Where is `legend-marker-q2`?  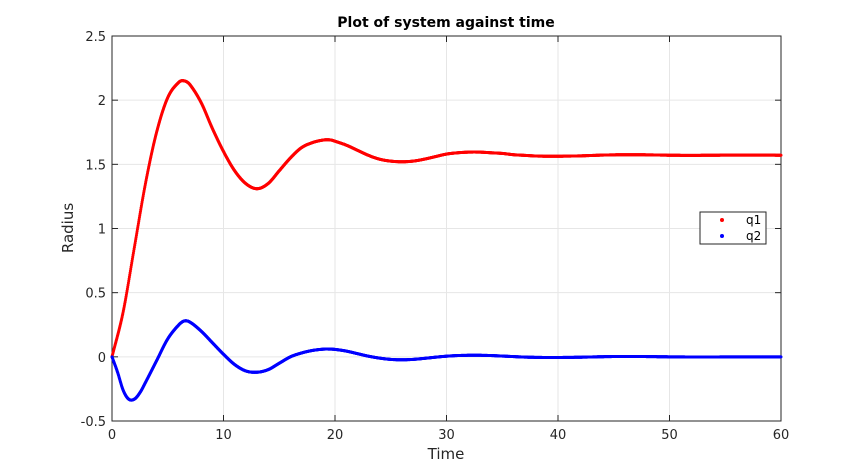
legend-marker-q2 is located at coordinates (722, 236).